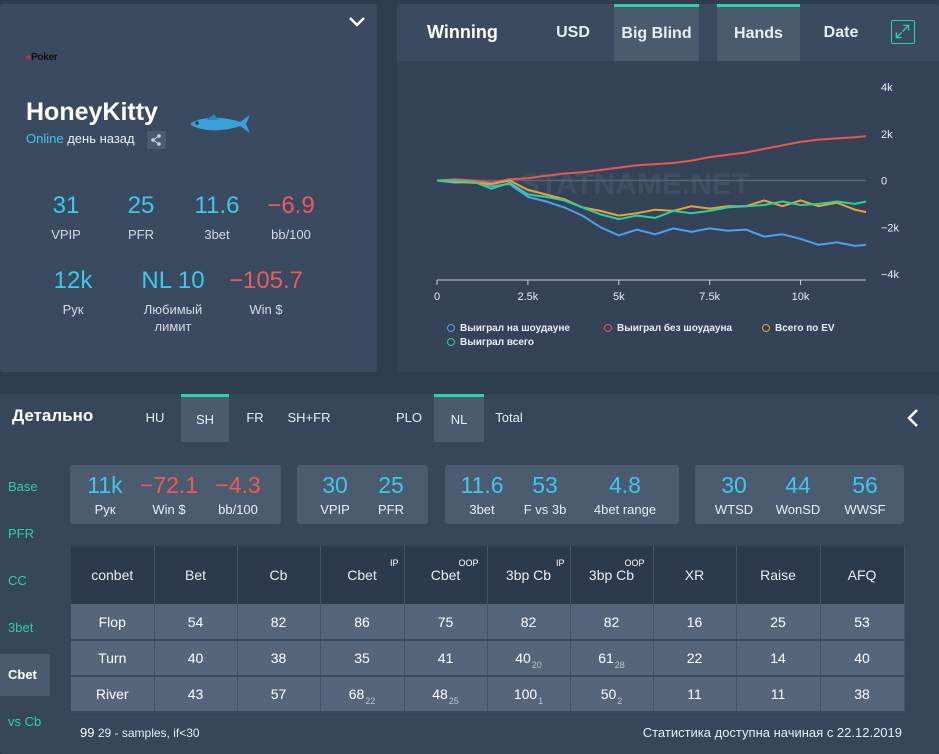 The image size is (939, 754). Describe the element at coordinates (113, 575) in the screenshot. I see `column-header: conbet` at that location.